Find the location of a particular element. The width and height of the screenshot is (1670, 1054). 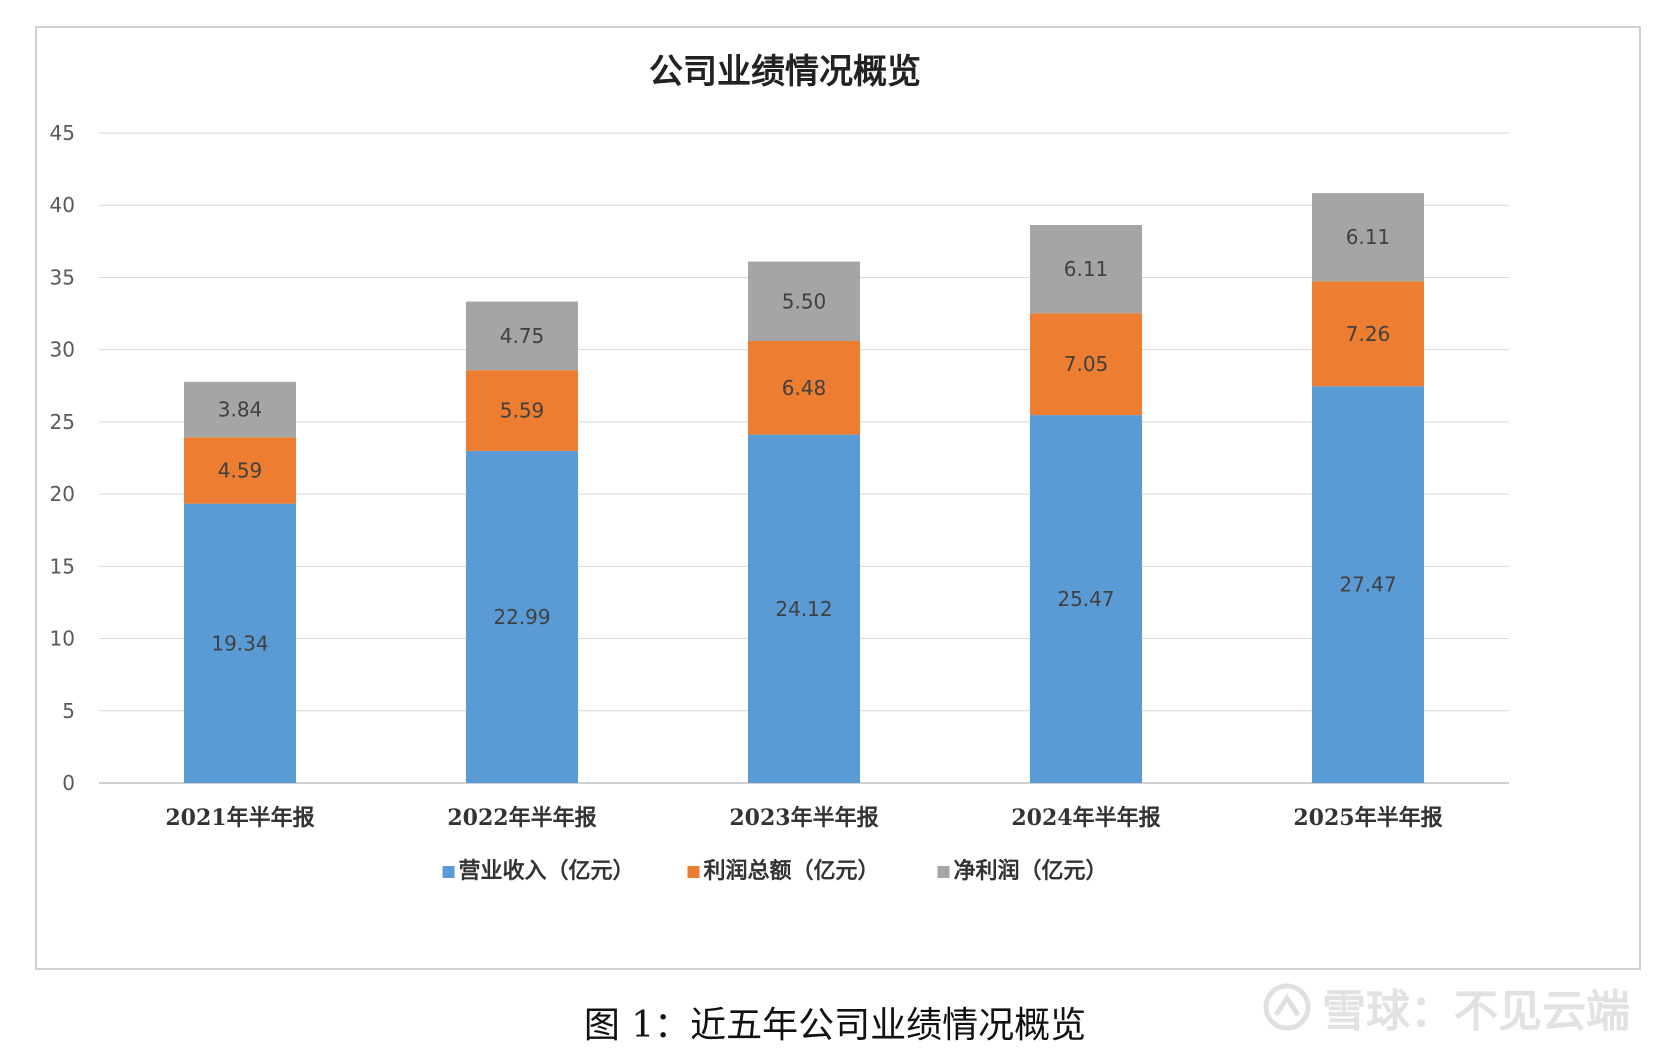

data-label: 5.50 is located at coordinates (804, 301).